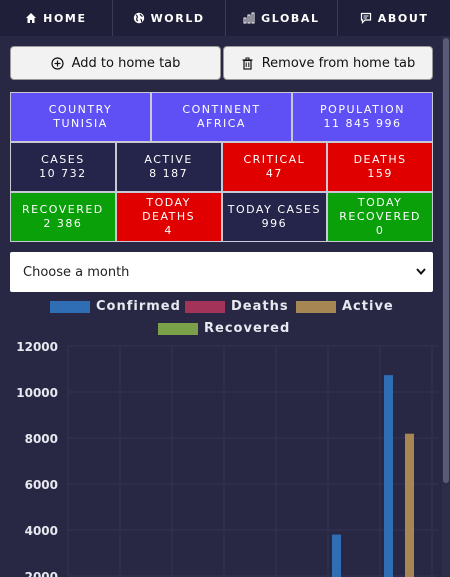 This screenshot has width=450, height=577. Describe the element at coordinates (316, 306) in the screenshot. I see `legend-active-swatch` at that location.